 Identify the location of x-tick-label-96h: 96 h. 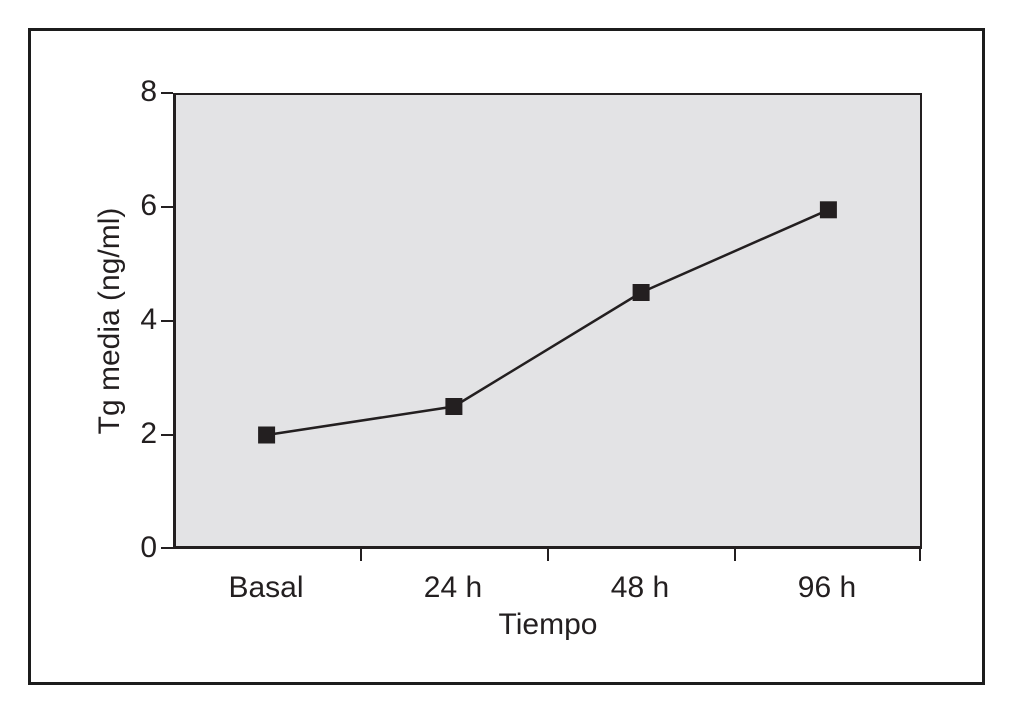
(827, 587).